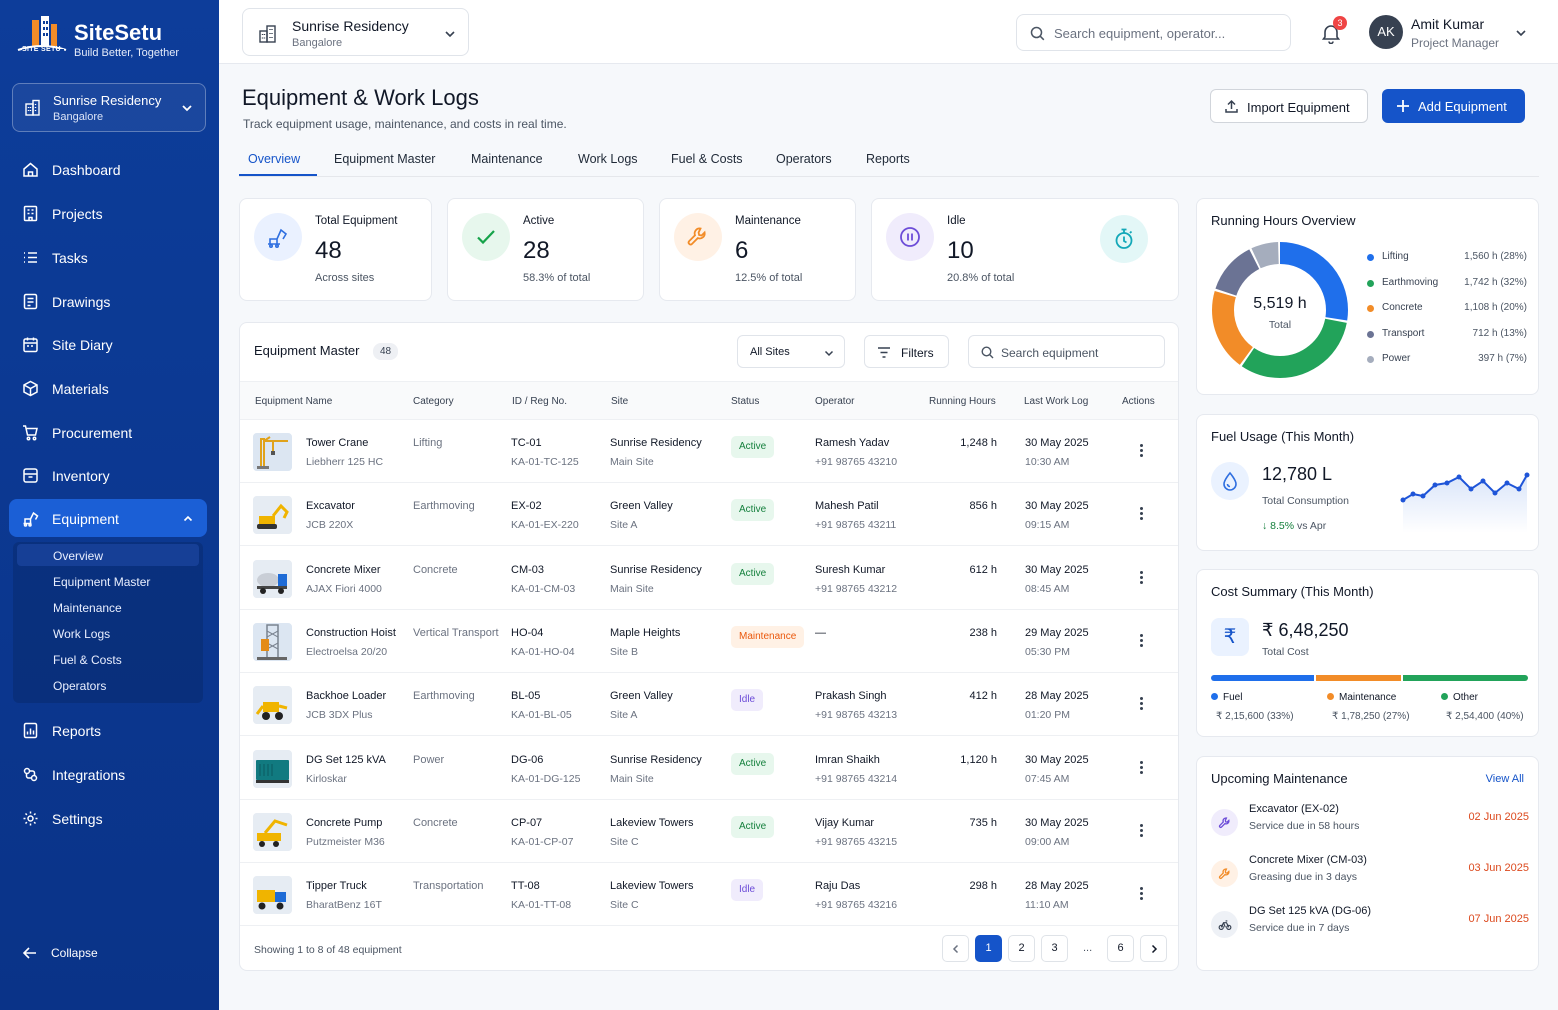 The image size is (1558, 1010). What do you see at coordinates (1495, 307) in the screenshot?
I see `legend-value: 1,108 h (20%)` at bounding box center [1495, 307].